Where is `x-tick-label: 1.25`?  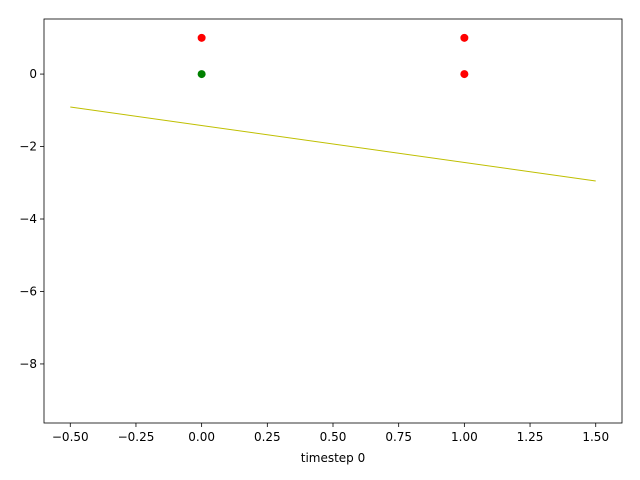
x-tick-label: 1.25 is located at coordinates (530, 437).